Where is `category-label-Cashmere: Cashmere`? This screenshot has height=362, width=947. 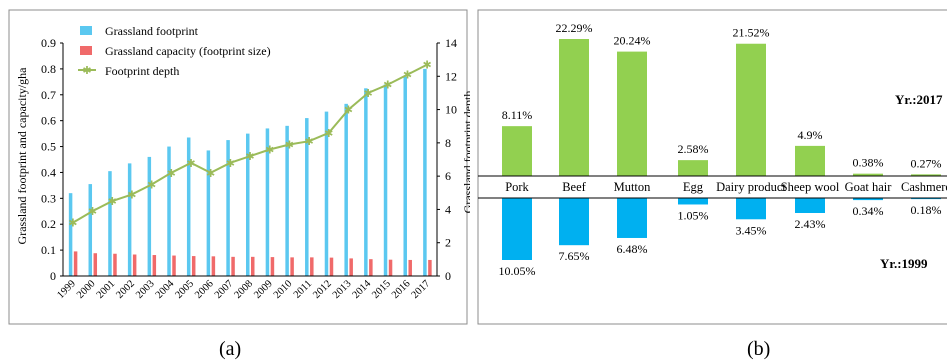 category-label-Cashmere: Cashmere is located at coordinates (924, 187).